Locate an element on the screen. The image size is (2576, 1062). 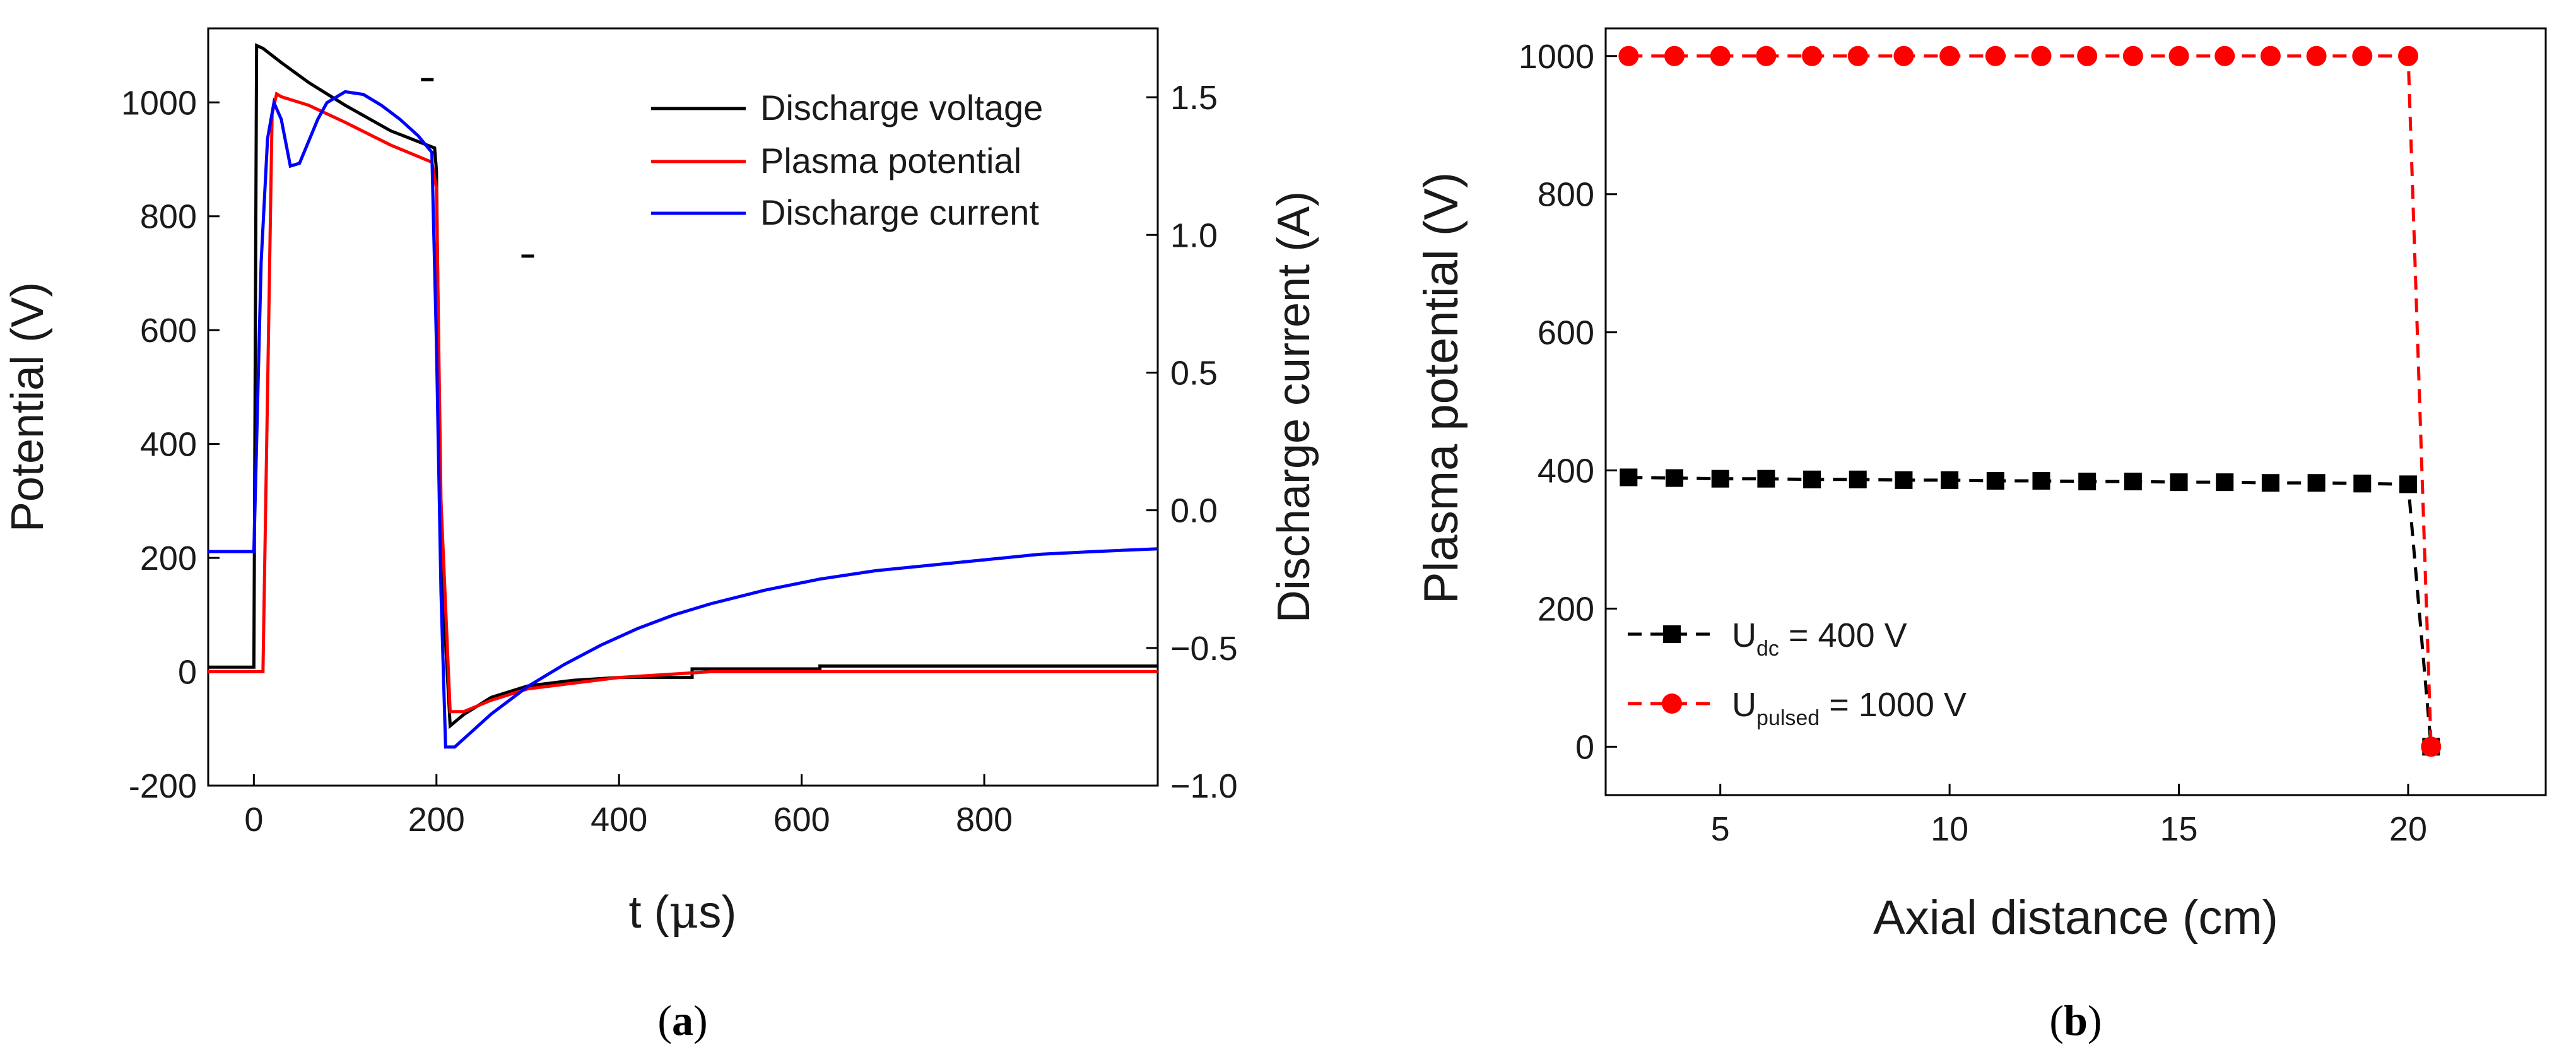
panel-b-x-axis-label: Axial distance (cm) is located at coordinates (2075, 918).